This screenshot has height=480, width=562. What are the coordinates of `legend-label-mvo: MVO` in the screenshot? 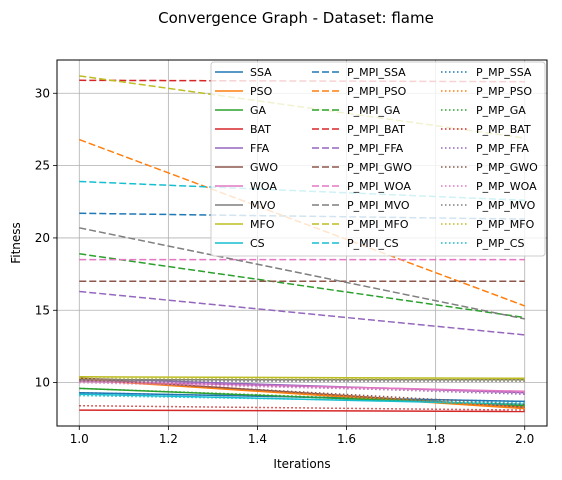 It's located at (263, 205).